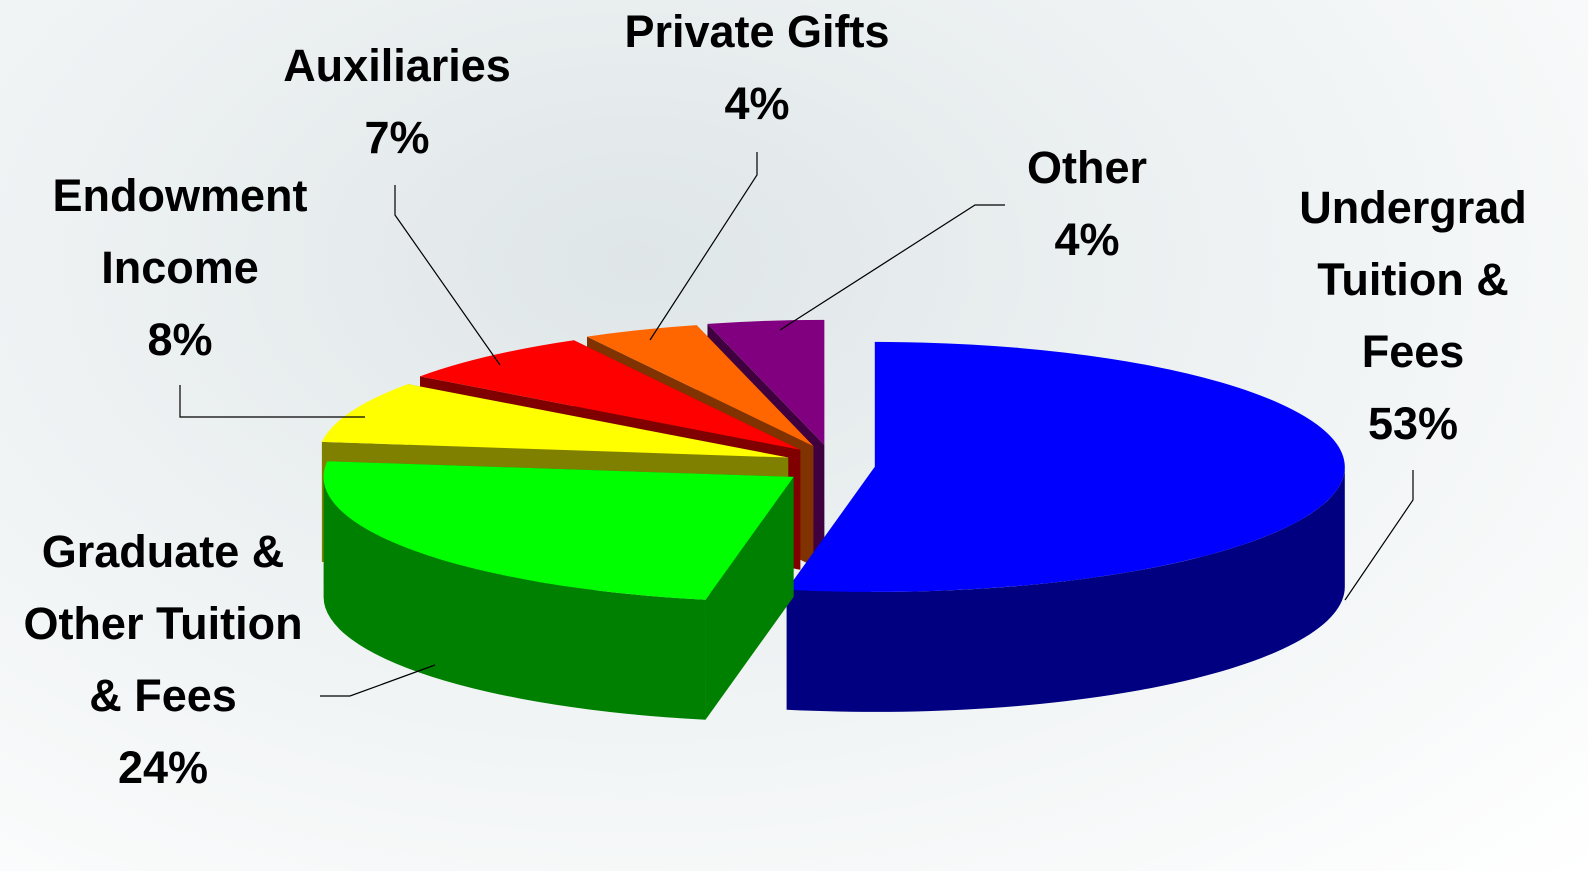 The height and width of the screenshot is (871, 1588). What do you see at coordinates (1413, 423) in the screenshot?
I see `value-label: 53%` at bounding box center [1413, 423].